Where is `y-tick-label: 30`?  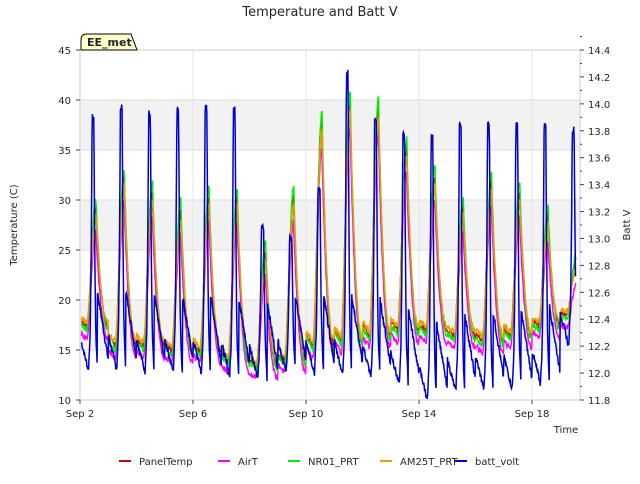
y-tick-label: 30 is located at coordinates (64, 201).